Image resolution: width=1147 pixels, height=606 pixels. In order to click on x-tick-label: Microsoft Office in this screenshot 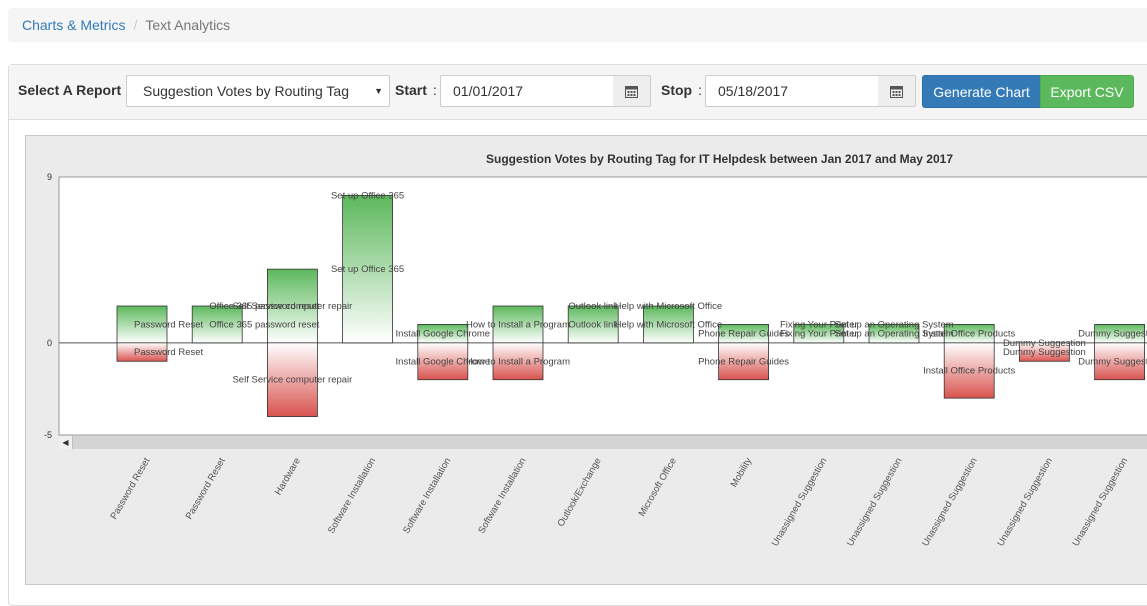, I will do `click(658, 487)`.